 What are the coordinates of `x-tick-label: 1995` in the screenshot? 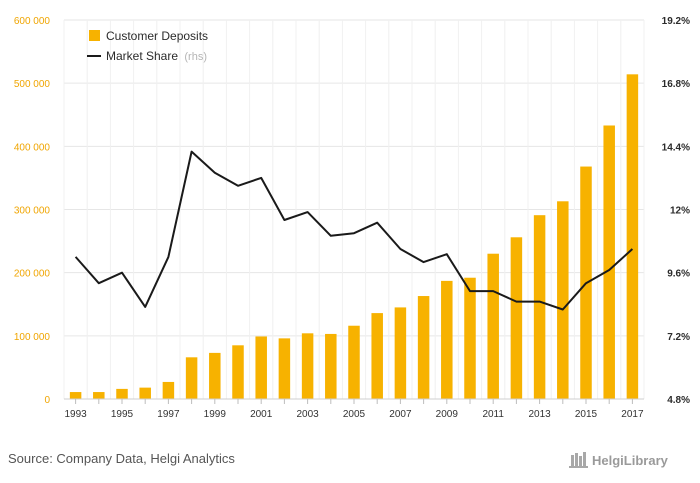 It's located at (122, 414).